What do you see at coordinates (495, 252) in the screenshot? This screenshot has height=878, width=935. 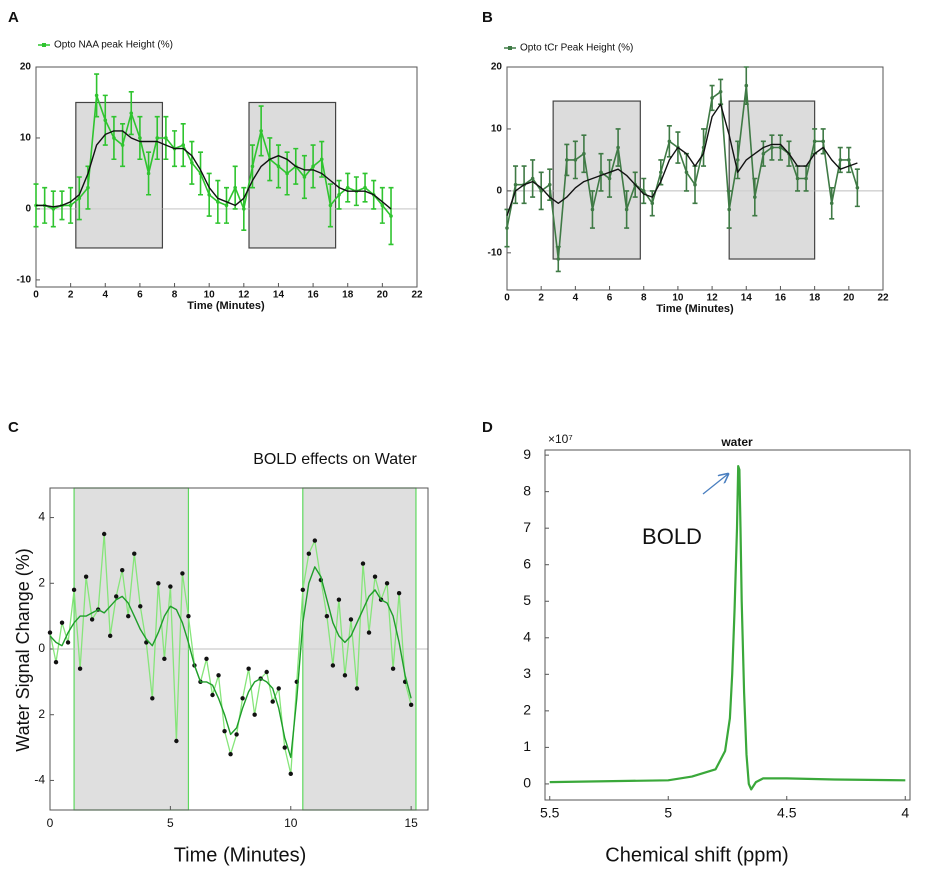 I see `y-tick-label: -10` at bounding box center [495, 252].